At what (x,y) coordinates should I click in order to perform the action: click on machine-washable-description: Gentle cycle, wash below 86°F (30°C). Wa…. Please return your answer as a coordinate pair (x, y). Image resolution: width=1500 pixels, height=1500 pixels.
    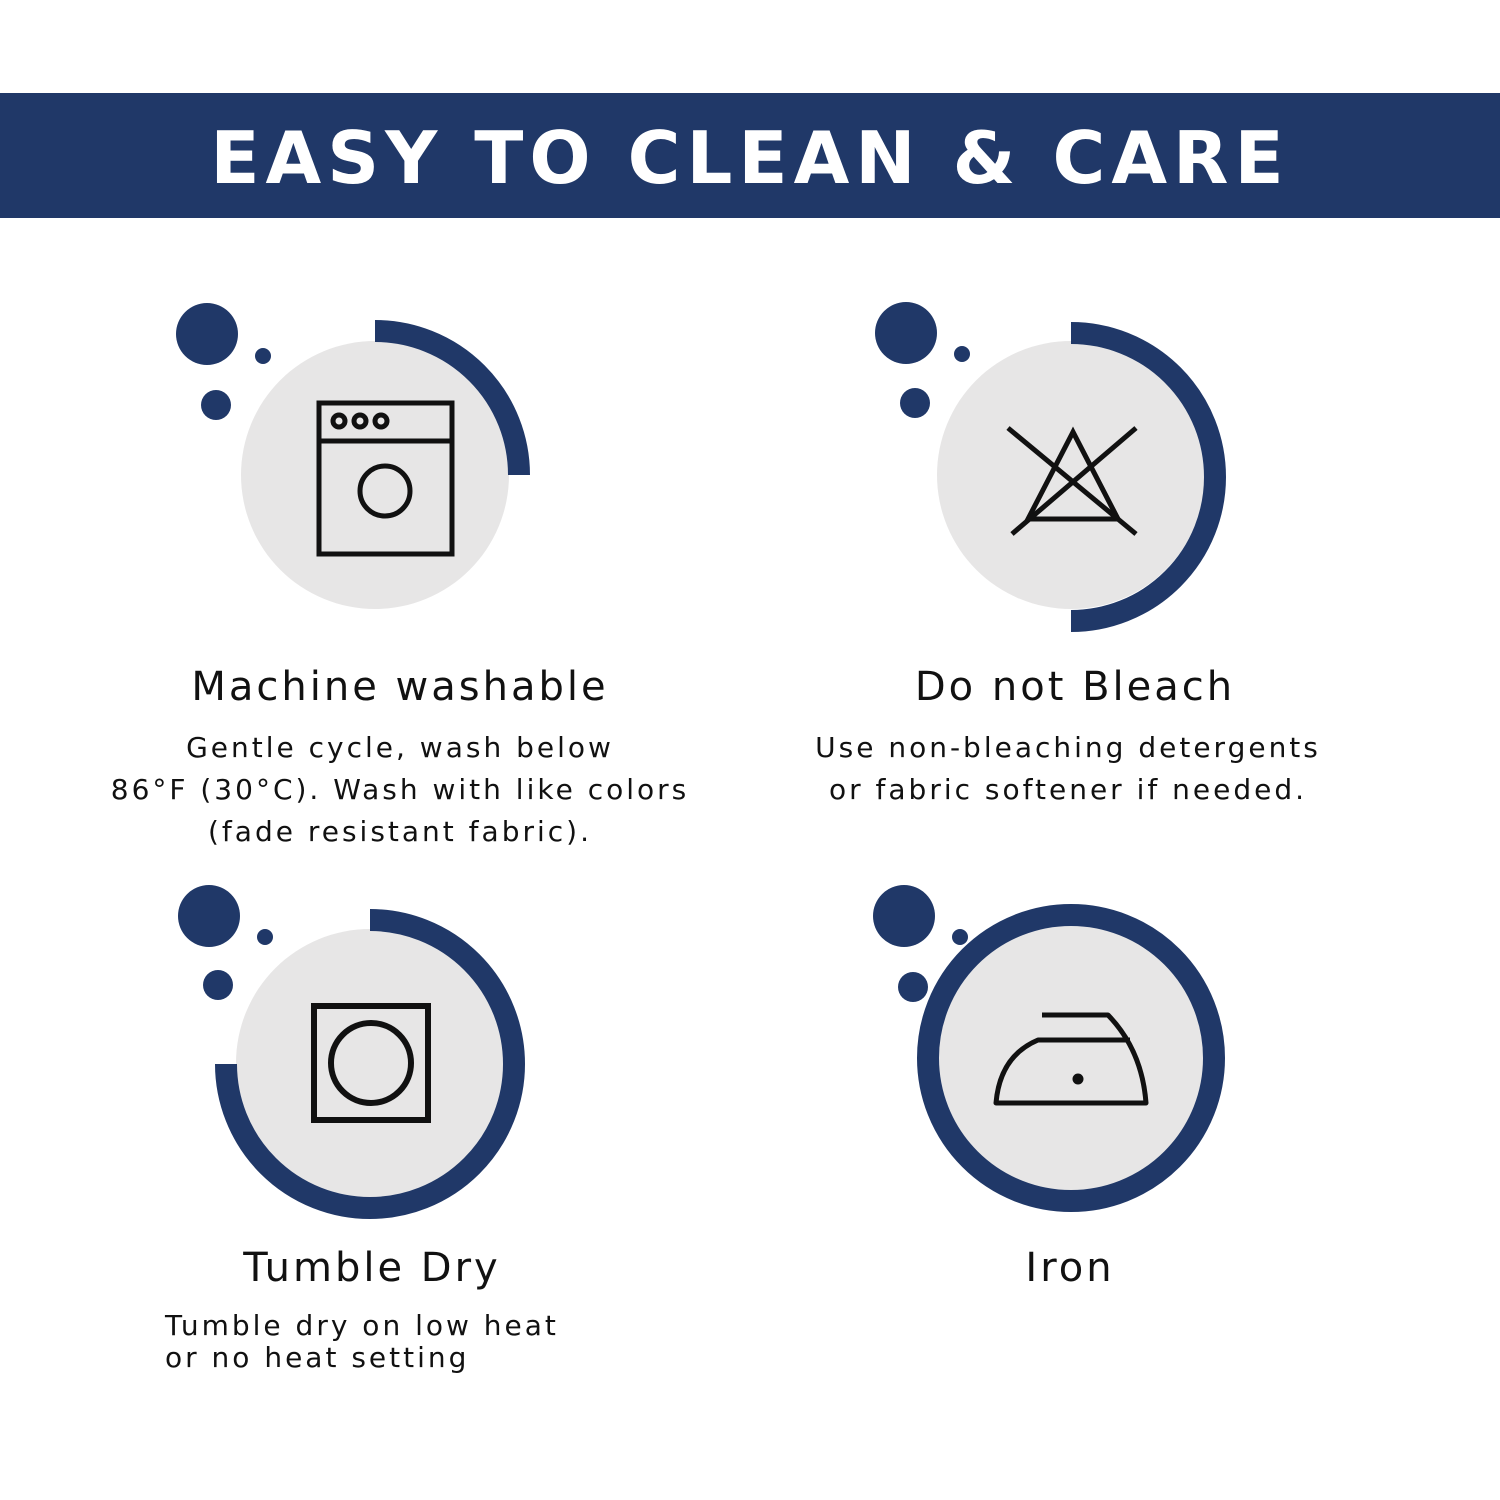
    Looking at the image, I should click on (400, 790).